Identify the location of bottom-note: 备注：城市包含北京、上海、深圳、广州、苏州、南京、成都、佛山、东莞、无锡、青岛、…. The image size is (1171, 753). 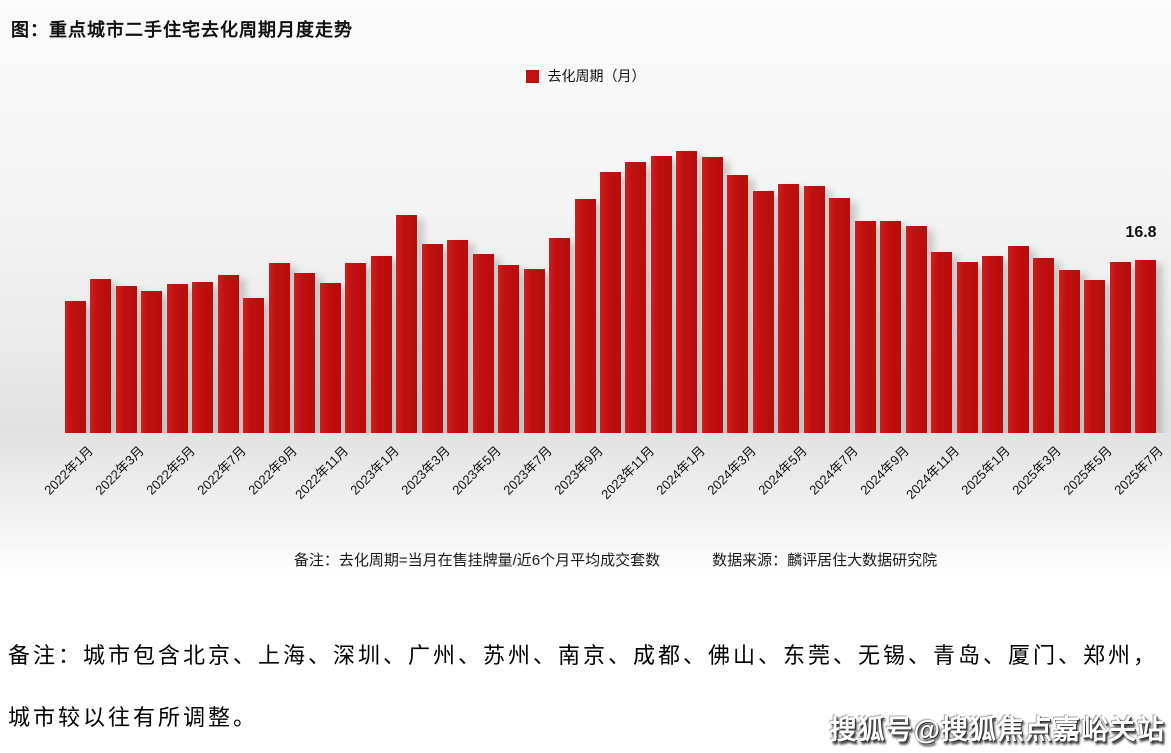
(588, 687).